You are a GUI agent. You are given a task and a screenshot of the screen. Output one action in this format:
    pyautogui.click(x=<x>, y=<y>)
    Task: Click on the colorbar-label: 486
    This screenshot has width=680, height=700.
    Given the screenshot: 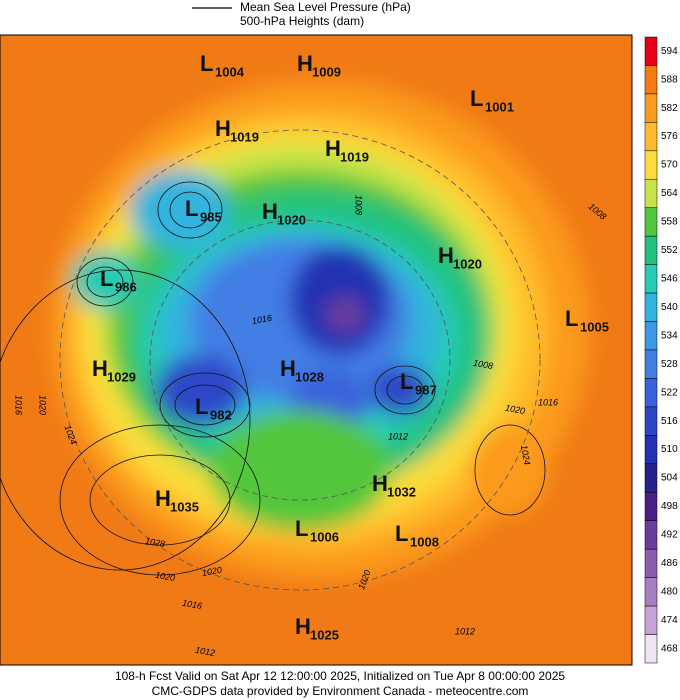 What is the action you would take?
    pyautogui.click(x=669, y=563)
    